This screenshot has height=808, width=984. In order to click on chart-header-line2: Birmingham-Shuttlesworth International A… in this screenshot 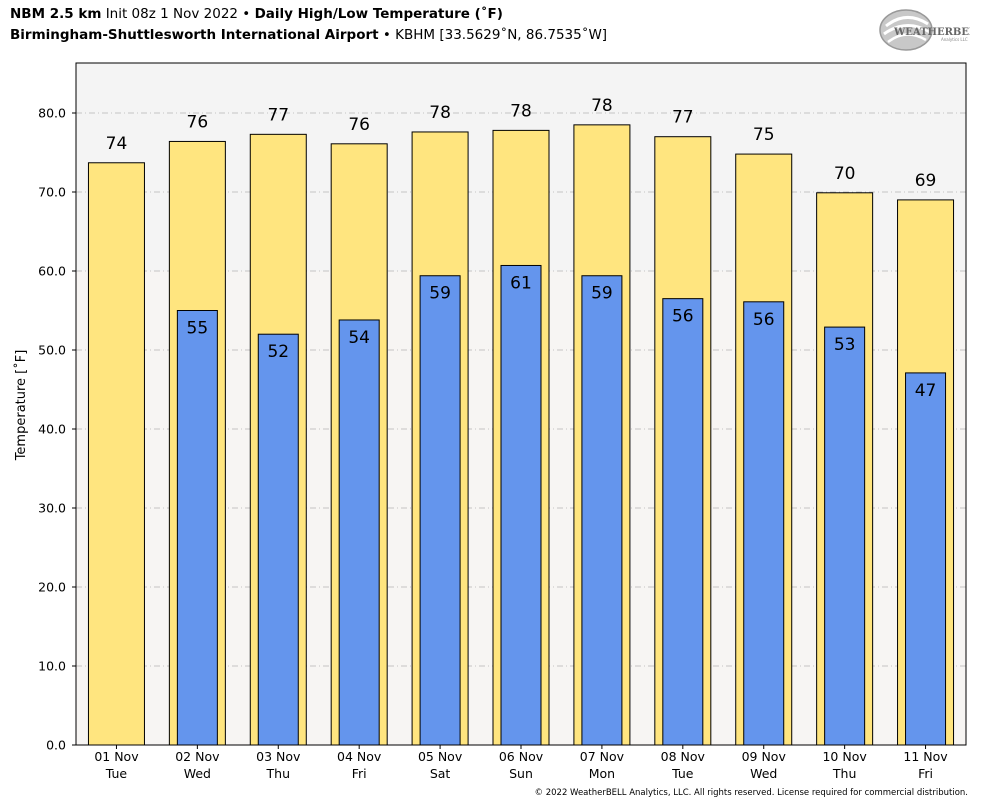, I will do `click(308, 35)`.